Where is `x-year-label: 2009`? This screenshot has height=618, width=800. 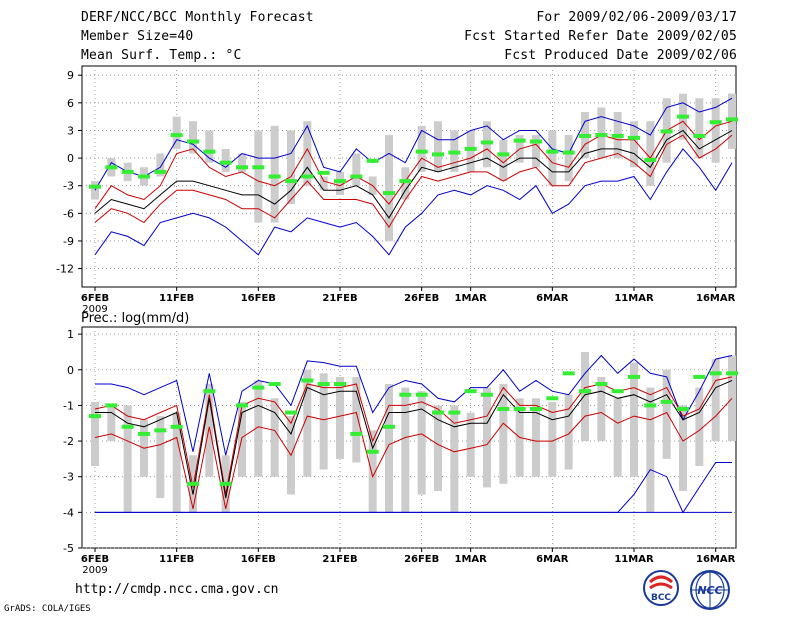
x-year-label: 2009 is located at coordinates (94, 570).